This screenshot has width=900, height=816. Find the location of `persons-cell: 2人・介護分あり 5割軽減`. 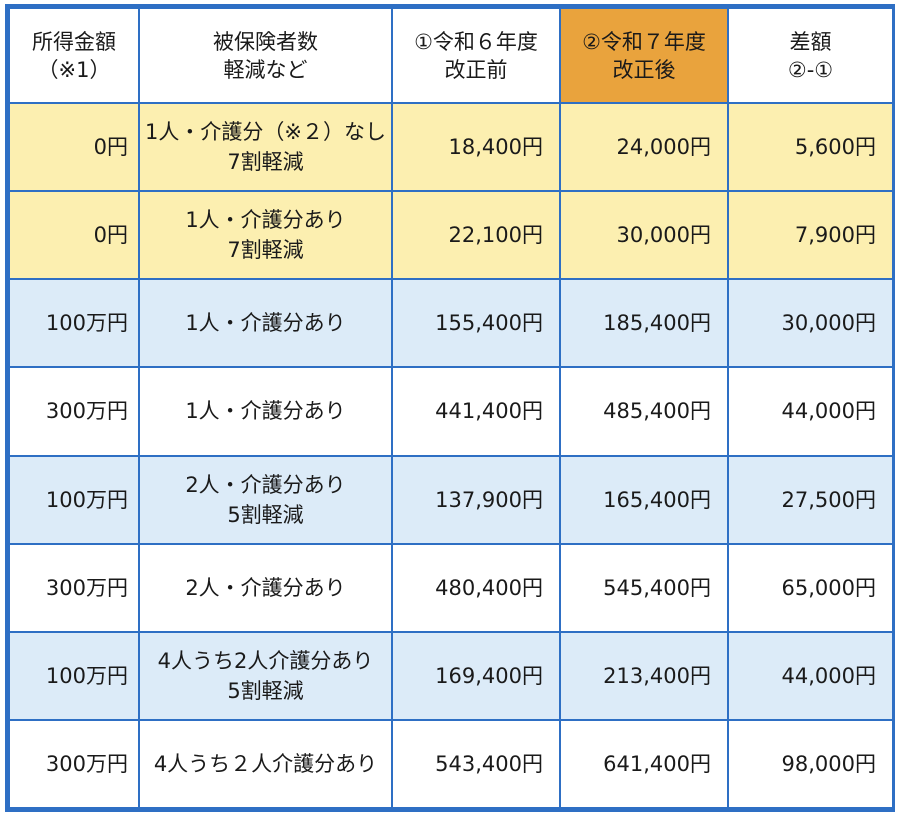

persons-cell: 2人・介護分あり 5割軽減 is located at coordinates (265, 499).